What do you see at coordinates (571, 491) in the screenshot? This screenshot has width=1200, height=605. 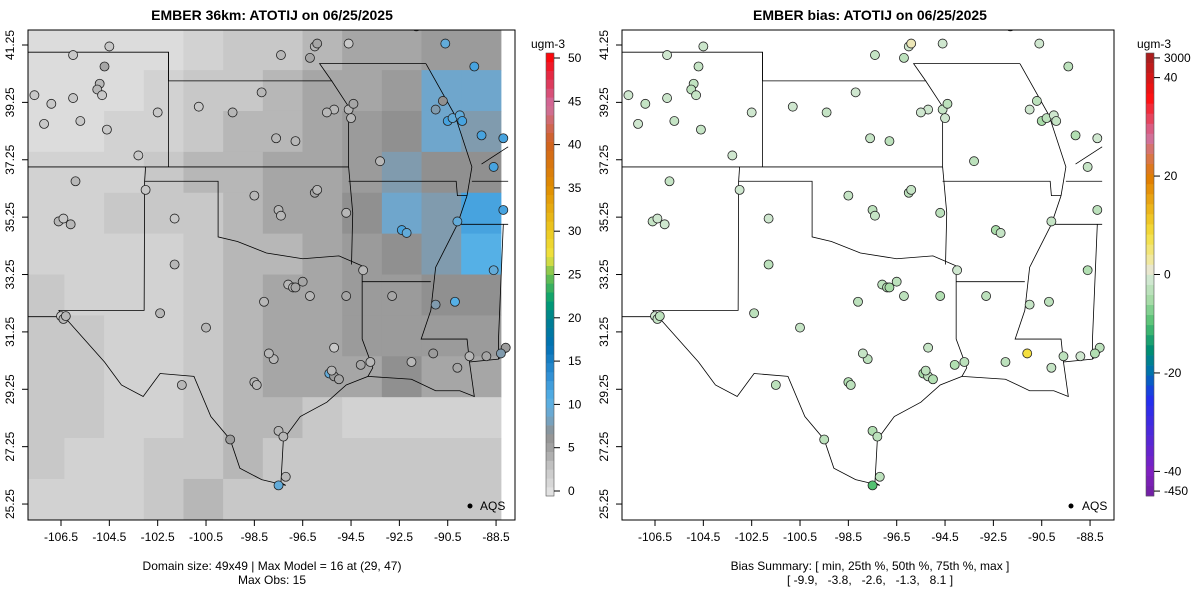 I see `colorbar-label: 0` at bounding box center [571, 491].